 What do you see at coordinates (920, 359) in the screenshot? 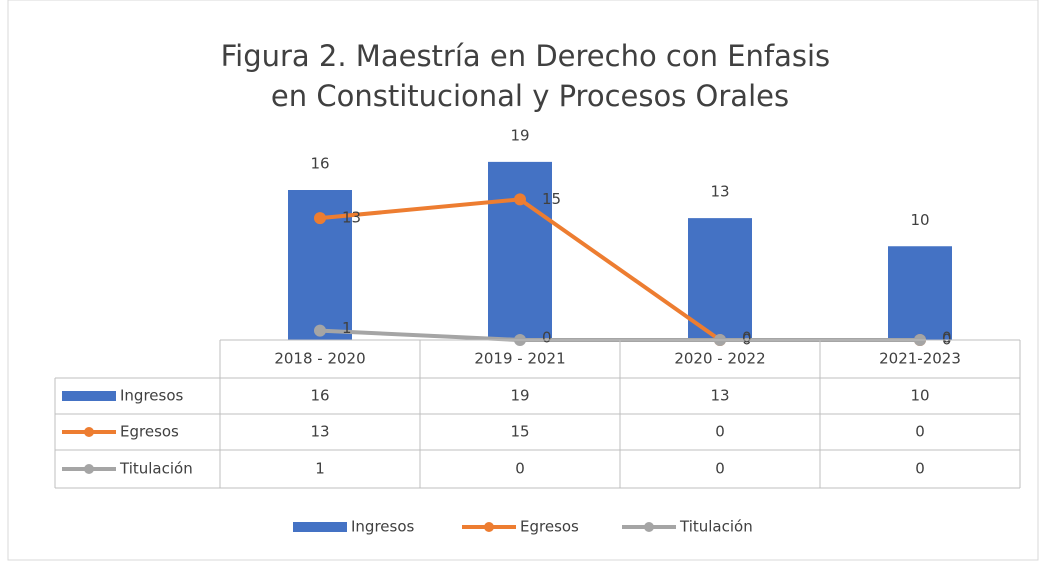
I see `column-header: 2021-2023` at bounding box center [920, 359].